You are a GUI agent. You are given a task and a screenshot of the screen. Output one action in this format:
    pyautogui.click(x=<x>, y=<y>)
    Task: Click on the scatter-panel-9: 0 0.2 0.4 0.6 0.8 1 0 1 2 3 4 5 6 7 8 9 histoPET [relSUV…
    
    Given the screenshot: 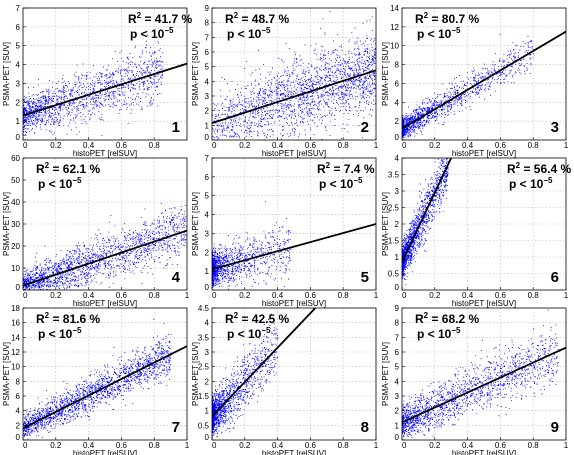 What is the action you would take?
    pyautogui.click(x=475, y=379)
    